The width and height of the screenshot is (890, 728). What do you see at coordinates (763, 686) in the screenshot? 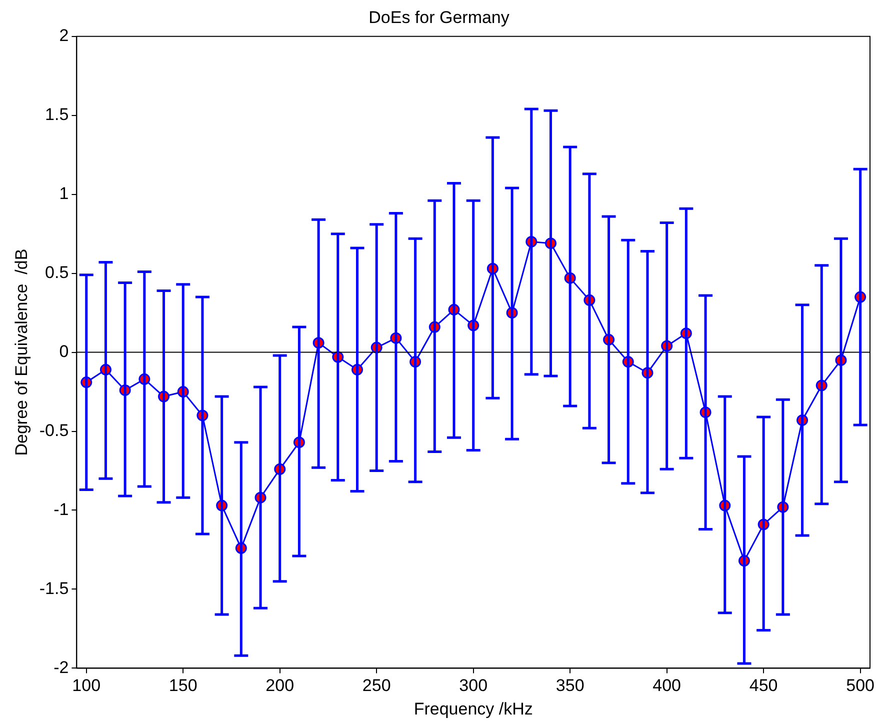
I see `x-tick-label: 450` at bounding box center [763, 686].